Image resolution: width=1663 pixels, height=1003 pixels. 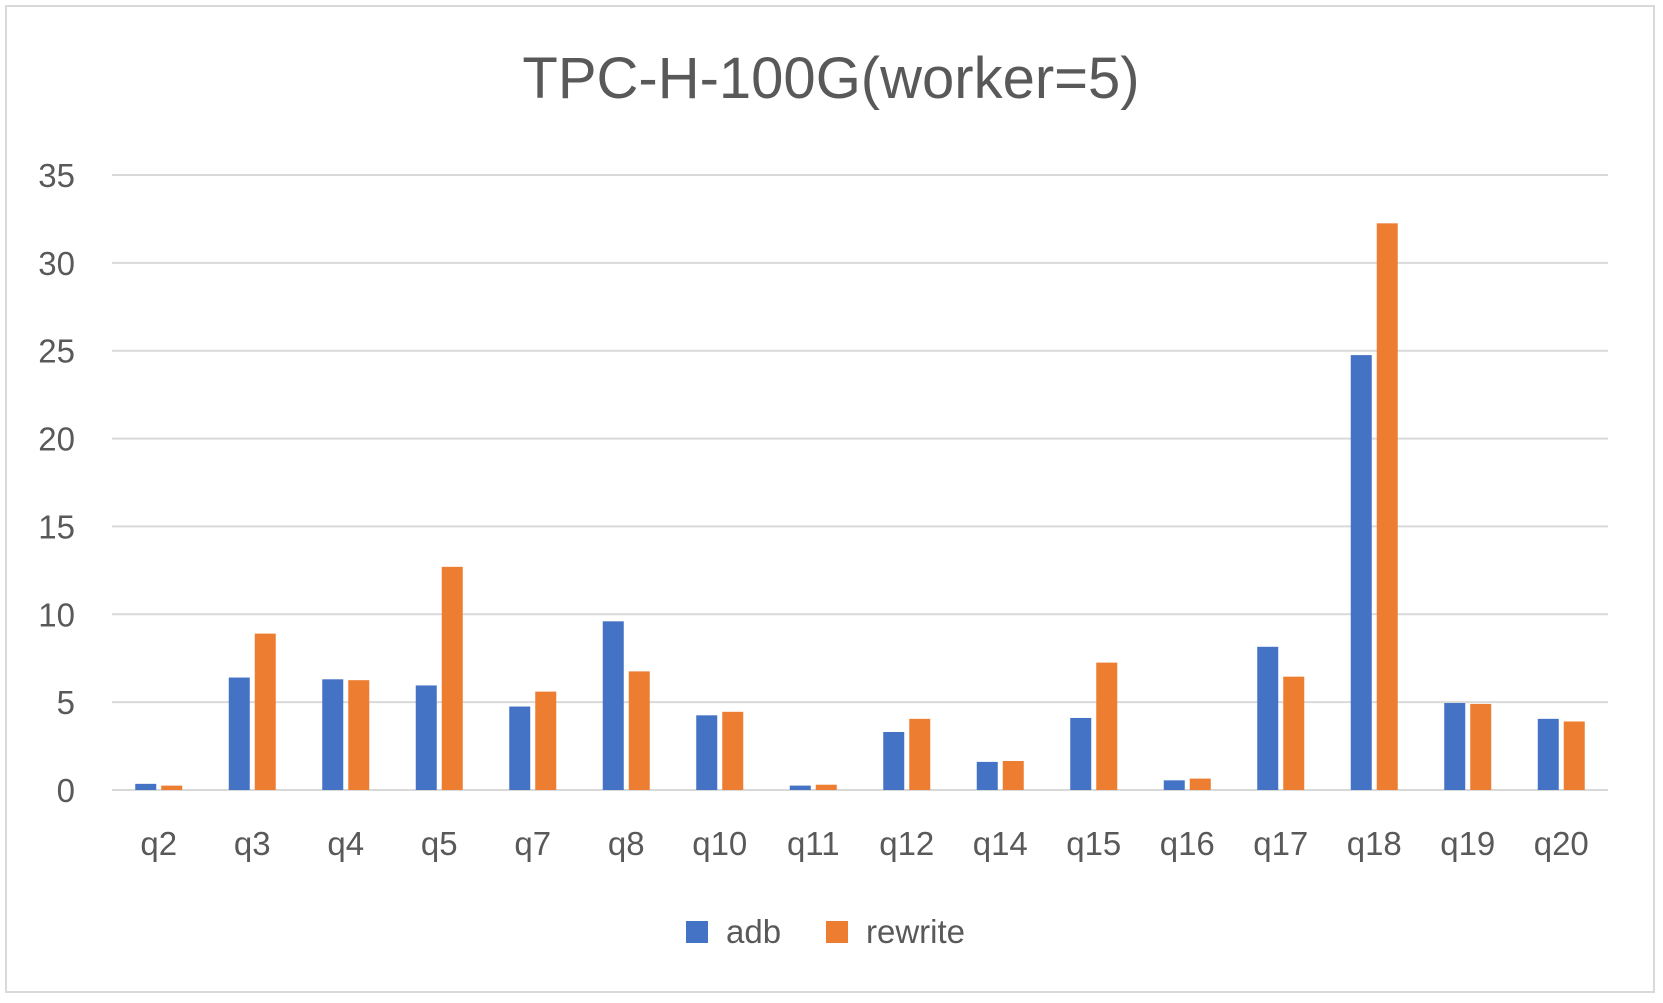 I want to click on x-tick-label: q4, so click(x=345, y=843).